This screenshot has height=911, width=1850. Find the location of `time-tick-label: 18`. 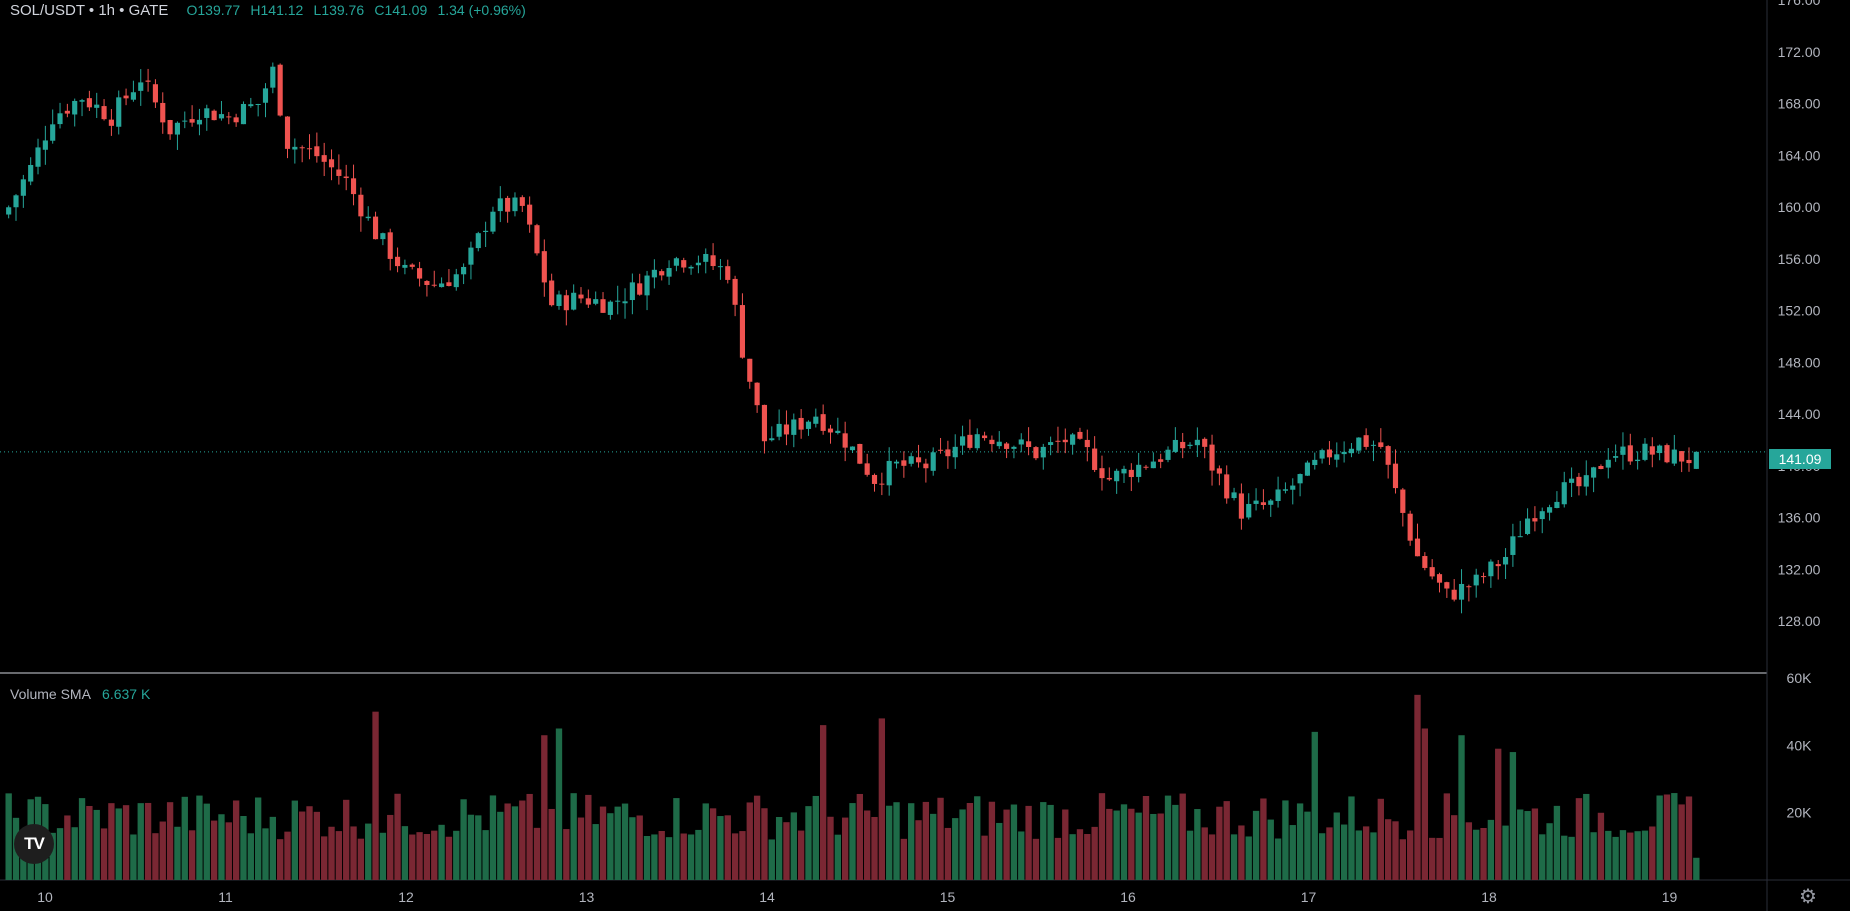

time-tick-label: 18 is located at coordinates (1489, 897).